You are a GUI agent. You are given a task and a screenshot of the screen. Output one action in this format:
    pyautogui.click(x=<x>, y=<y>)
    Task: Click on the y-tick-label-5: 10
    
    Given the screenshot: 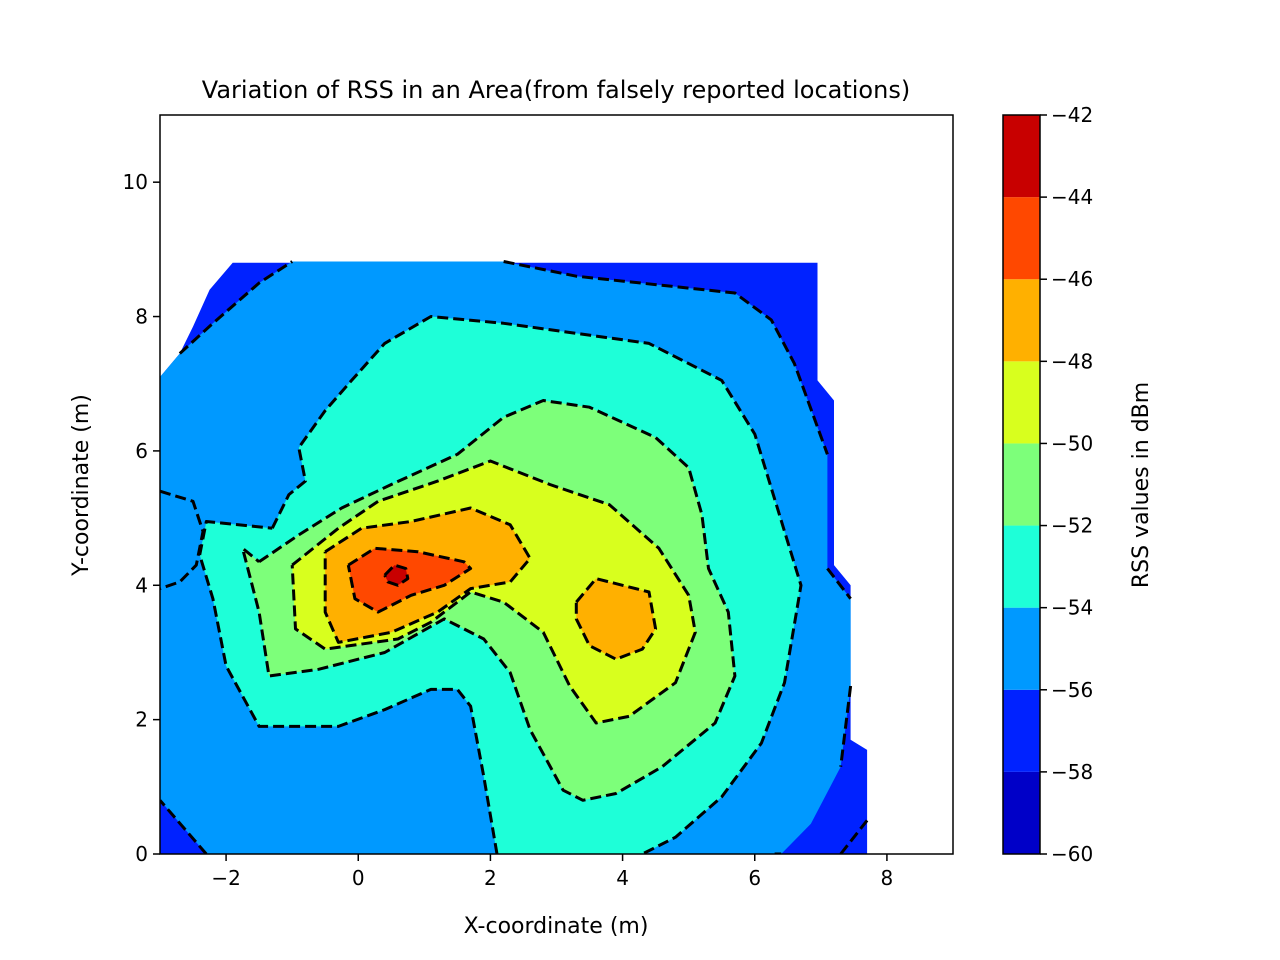 What is the action you would take?
    pyautogui.click(x=135, y=182)
    